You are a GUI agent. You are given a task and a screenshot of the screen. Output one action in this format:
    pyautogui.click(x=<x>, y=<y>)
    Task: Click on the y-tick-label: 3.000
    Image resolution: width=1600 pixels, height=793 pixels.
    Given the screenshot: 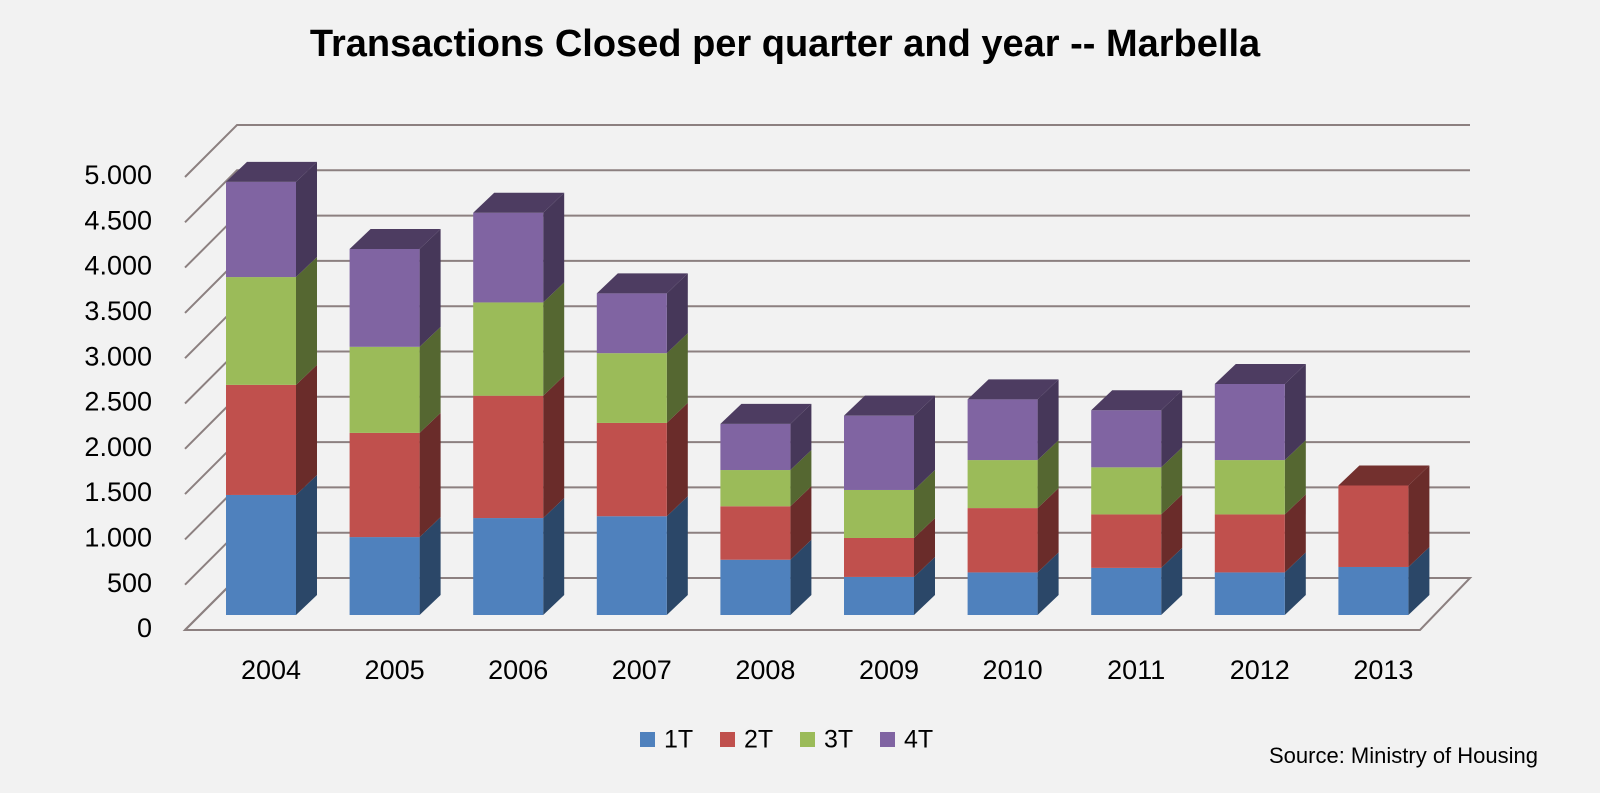 What is the action you would take?
    pyautogui.click(x=118, y=356)
    